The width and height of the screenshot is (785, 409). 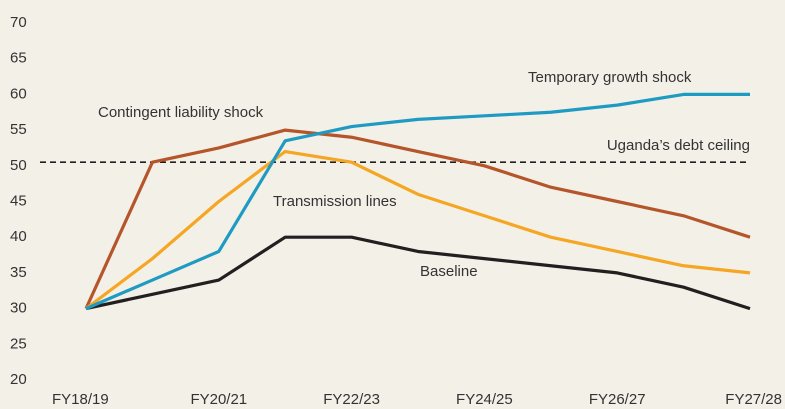 What do you see at coordinates (610, 77) in the screenshot?
I see `series-label: Temporary growth shock` at bounding box center [610, 77].